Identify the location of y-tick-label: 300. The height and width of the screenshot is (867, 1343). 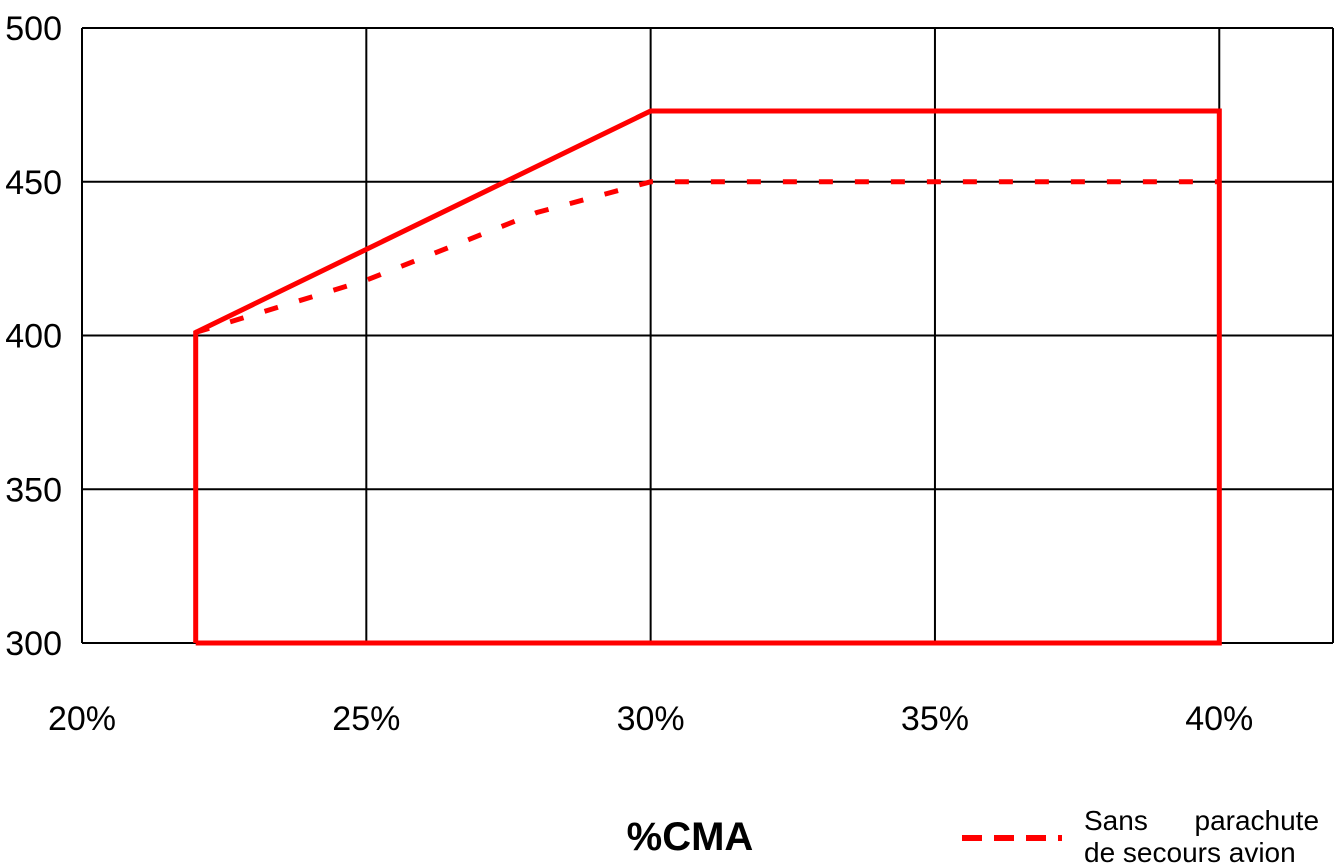
(33, 644).